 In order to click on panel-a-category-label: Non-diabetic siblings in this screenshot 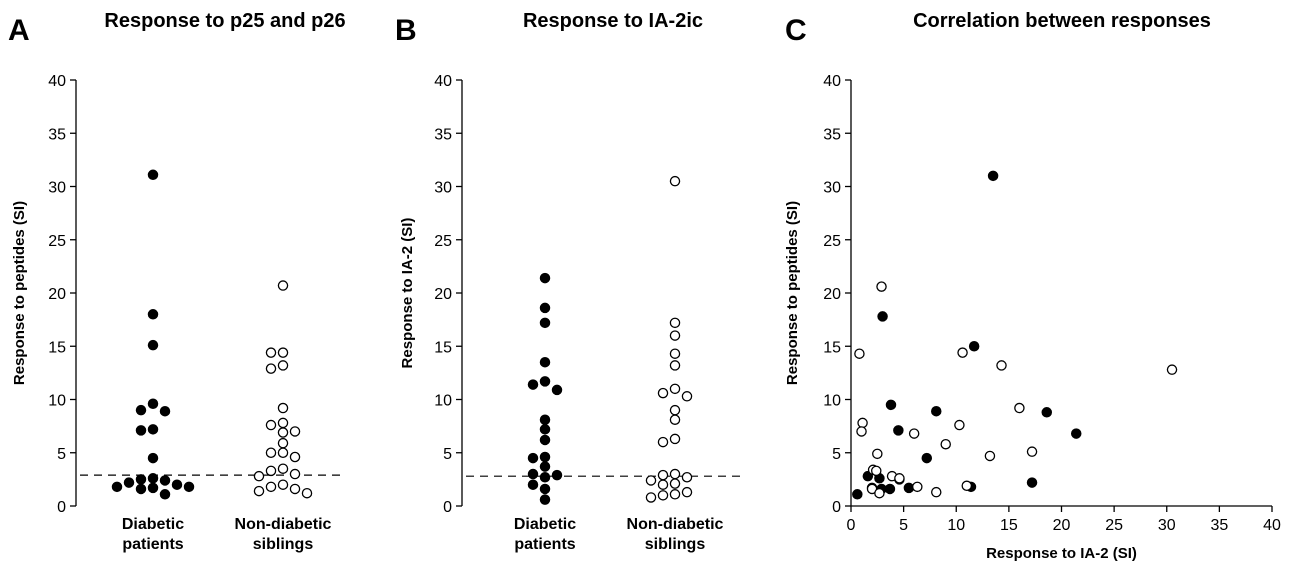, I will do `click(283, 534)`.